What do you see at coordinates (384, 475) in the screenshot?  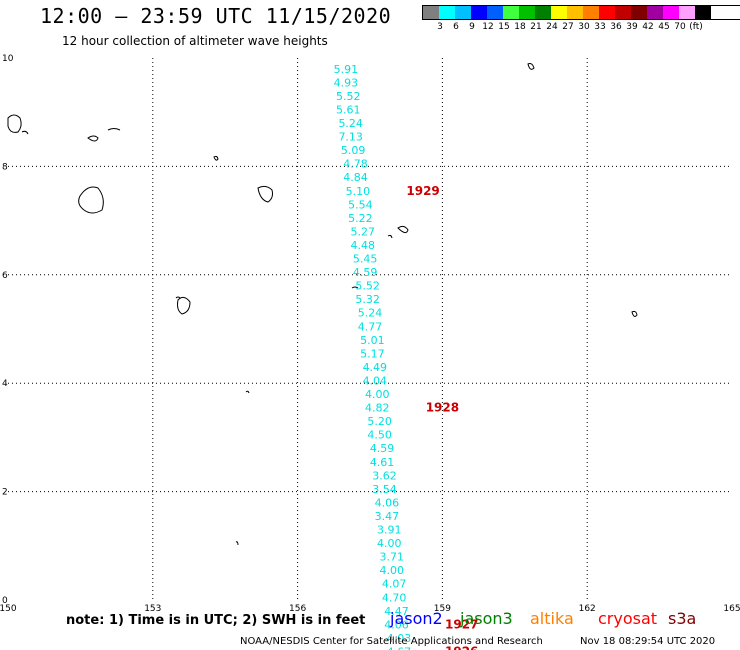 I see `wave-height-label: 3.62` at bounding box center [384, 475].